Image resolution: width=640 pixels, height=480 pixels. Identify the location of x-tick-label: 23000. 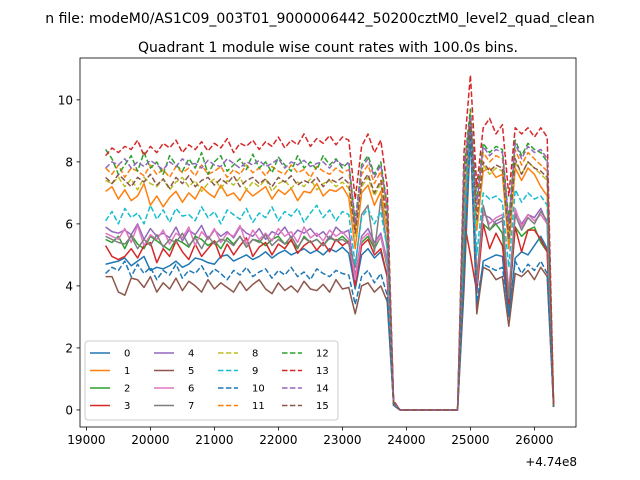
(342, 440).